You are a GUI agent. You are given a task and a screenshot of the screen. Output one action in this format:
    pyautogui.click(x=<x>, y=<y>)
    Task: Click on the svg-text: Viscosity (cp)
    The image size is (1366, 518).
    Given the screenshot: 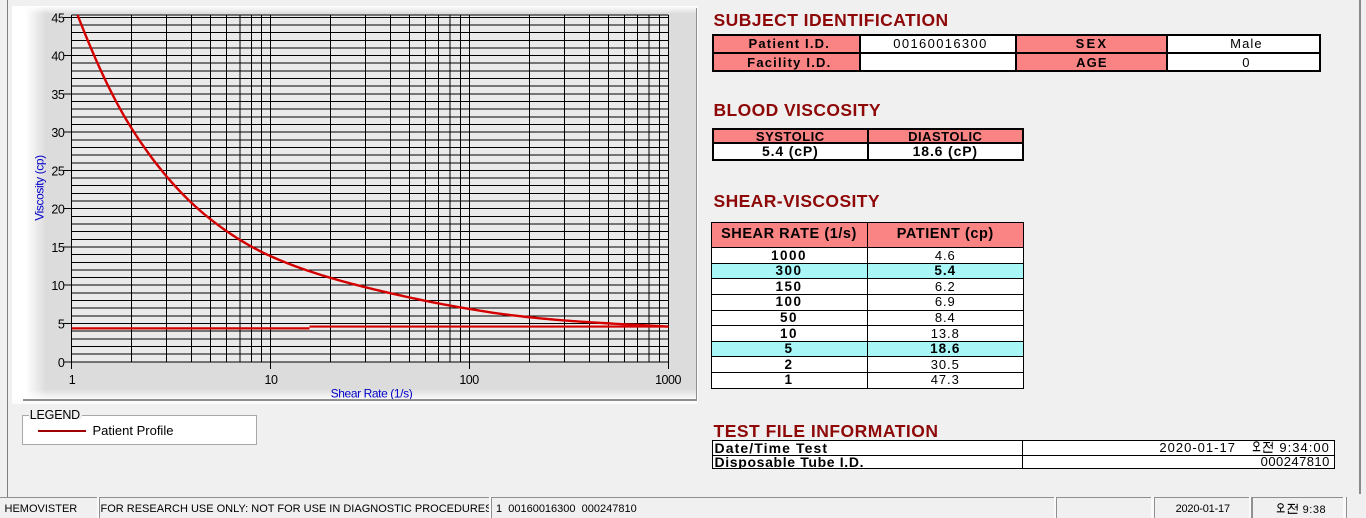 What is the action you would take?
    pyautogui.click(x=40, y=188)
    